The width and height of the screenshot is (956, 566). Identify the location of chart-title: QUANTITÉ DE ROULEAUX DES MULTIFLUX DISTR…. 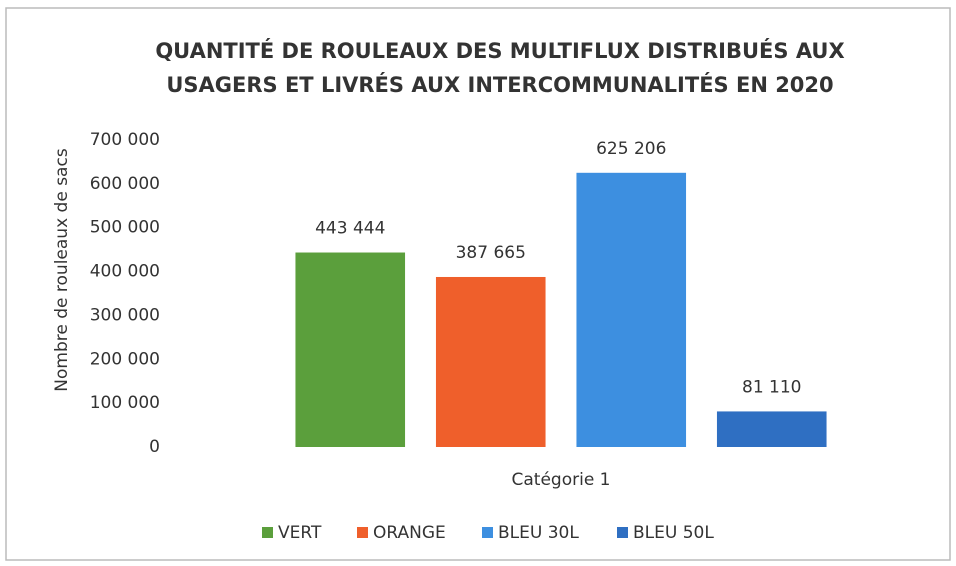
(499, 50).